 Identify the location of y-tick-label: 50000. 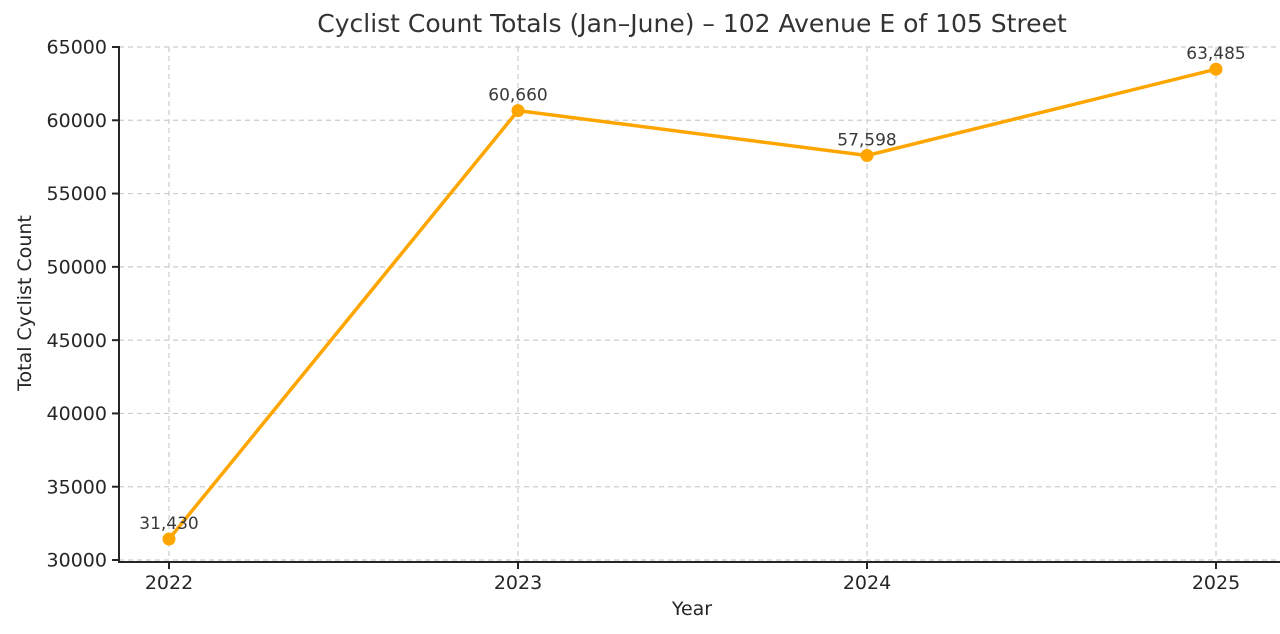
(77, 268).